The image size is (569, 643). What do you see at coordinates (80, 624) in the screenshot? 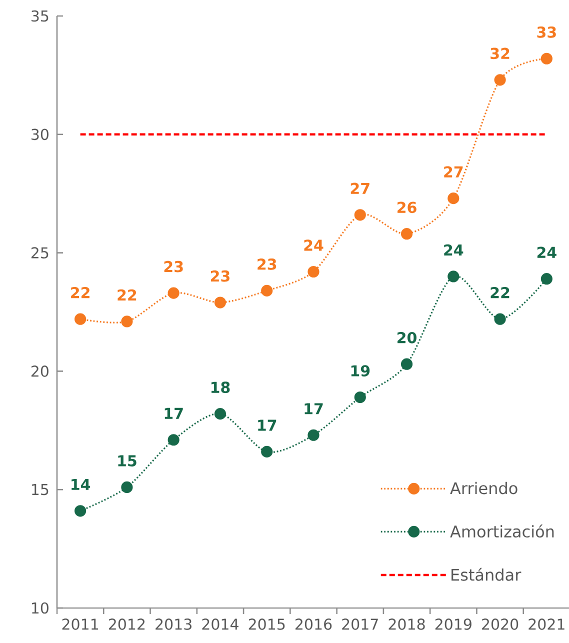
I see `x-tick-label: 2011` at bounding box center [80, 624].